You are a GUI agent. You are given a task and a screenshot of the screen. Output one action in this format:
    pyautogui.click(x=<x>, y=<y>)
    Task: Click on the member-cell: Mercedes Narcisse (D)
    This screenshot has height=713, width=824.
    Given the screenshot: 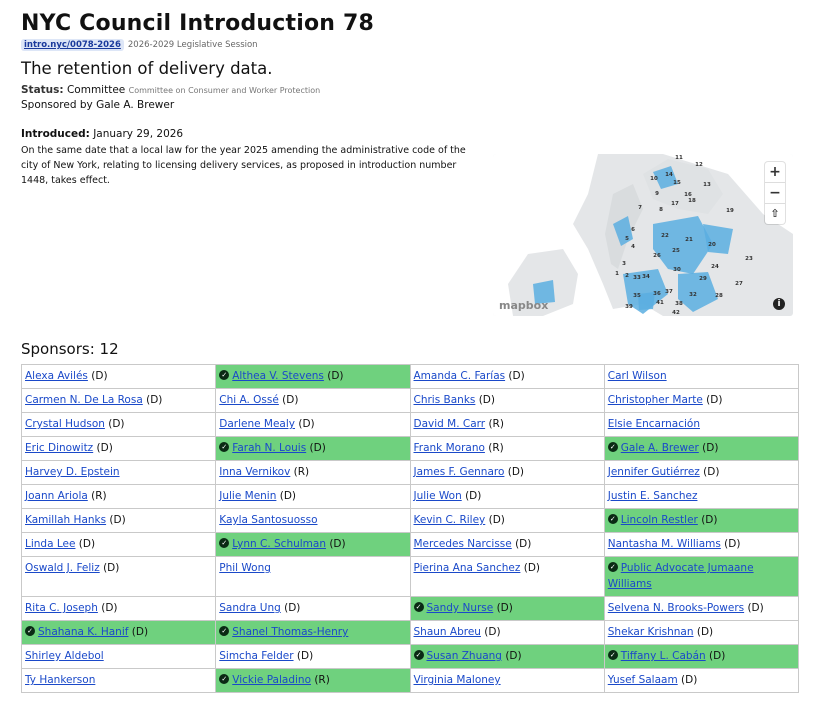 What is the action you would take?
    pyautogui.click(x=507, y=544)
    